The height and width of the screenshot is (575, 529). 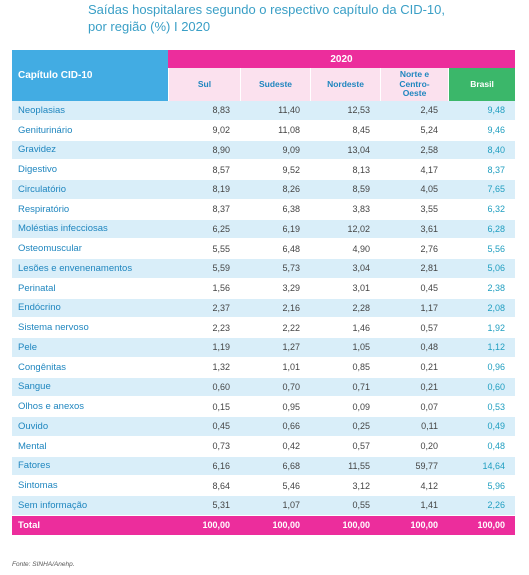 What do you see at coordinates (149, 26) in the screenshot?
I see `title-line: por região (%) I 2020` at bounding box center [149, 26].